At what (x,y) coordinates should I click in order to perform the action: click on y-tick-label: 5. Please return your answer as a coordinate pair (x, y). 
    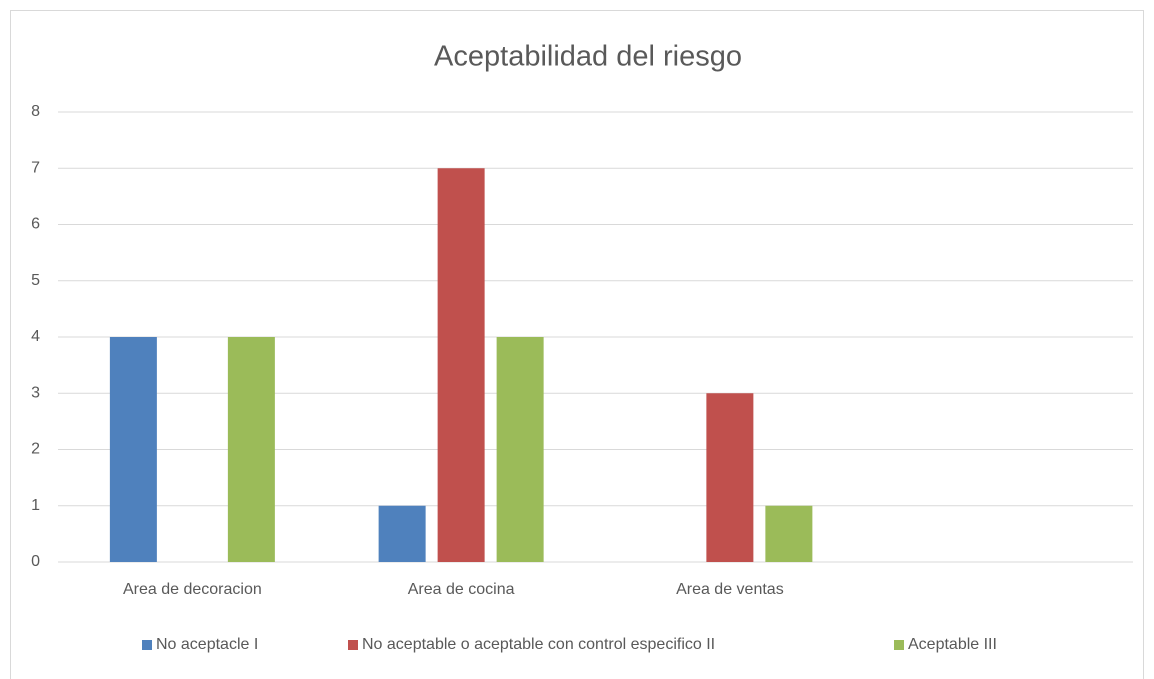
    Looking at the image, I should click on (35, 280).